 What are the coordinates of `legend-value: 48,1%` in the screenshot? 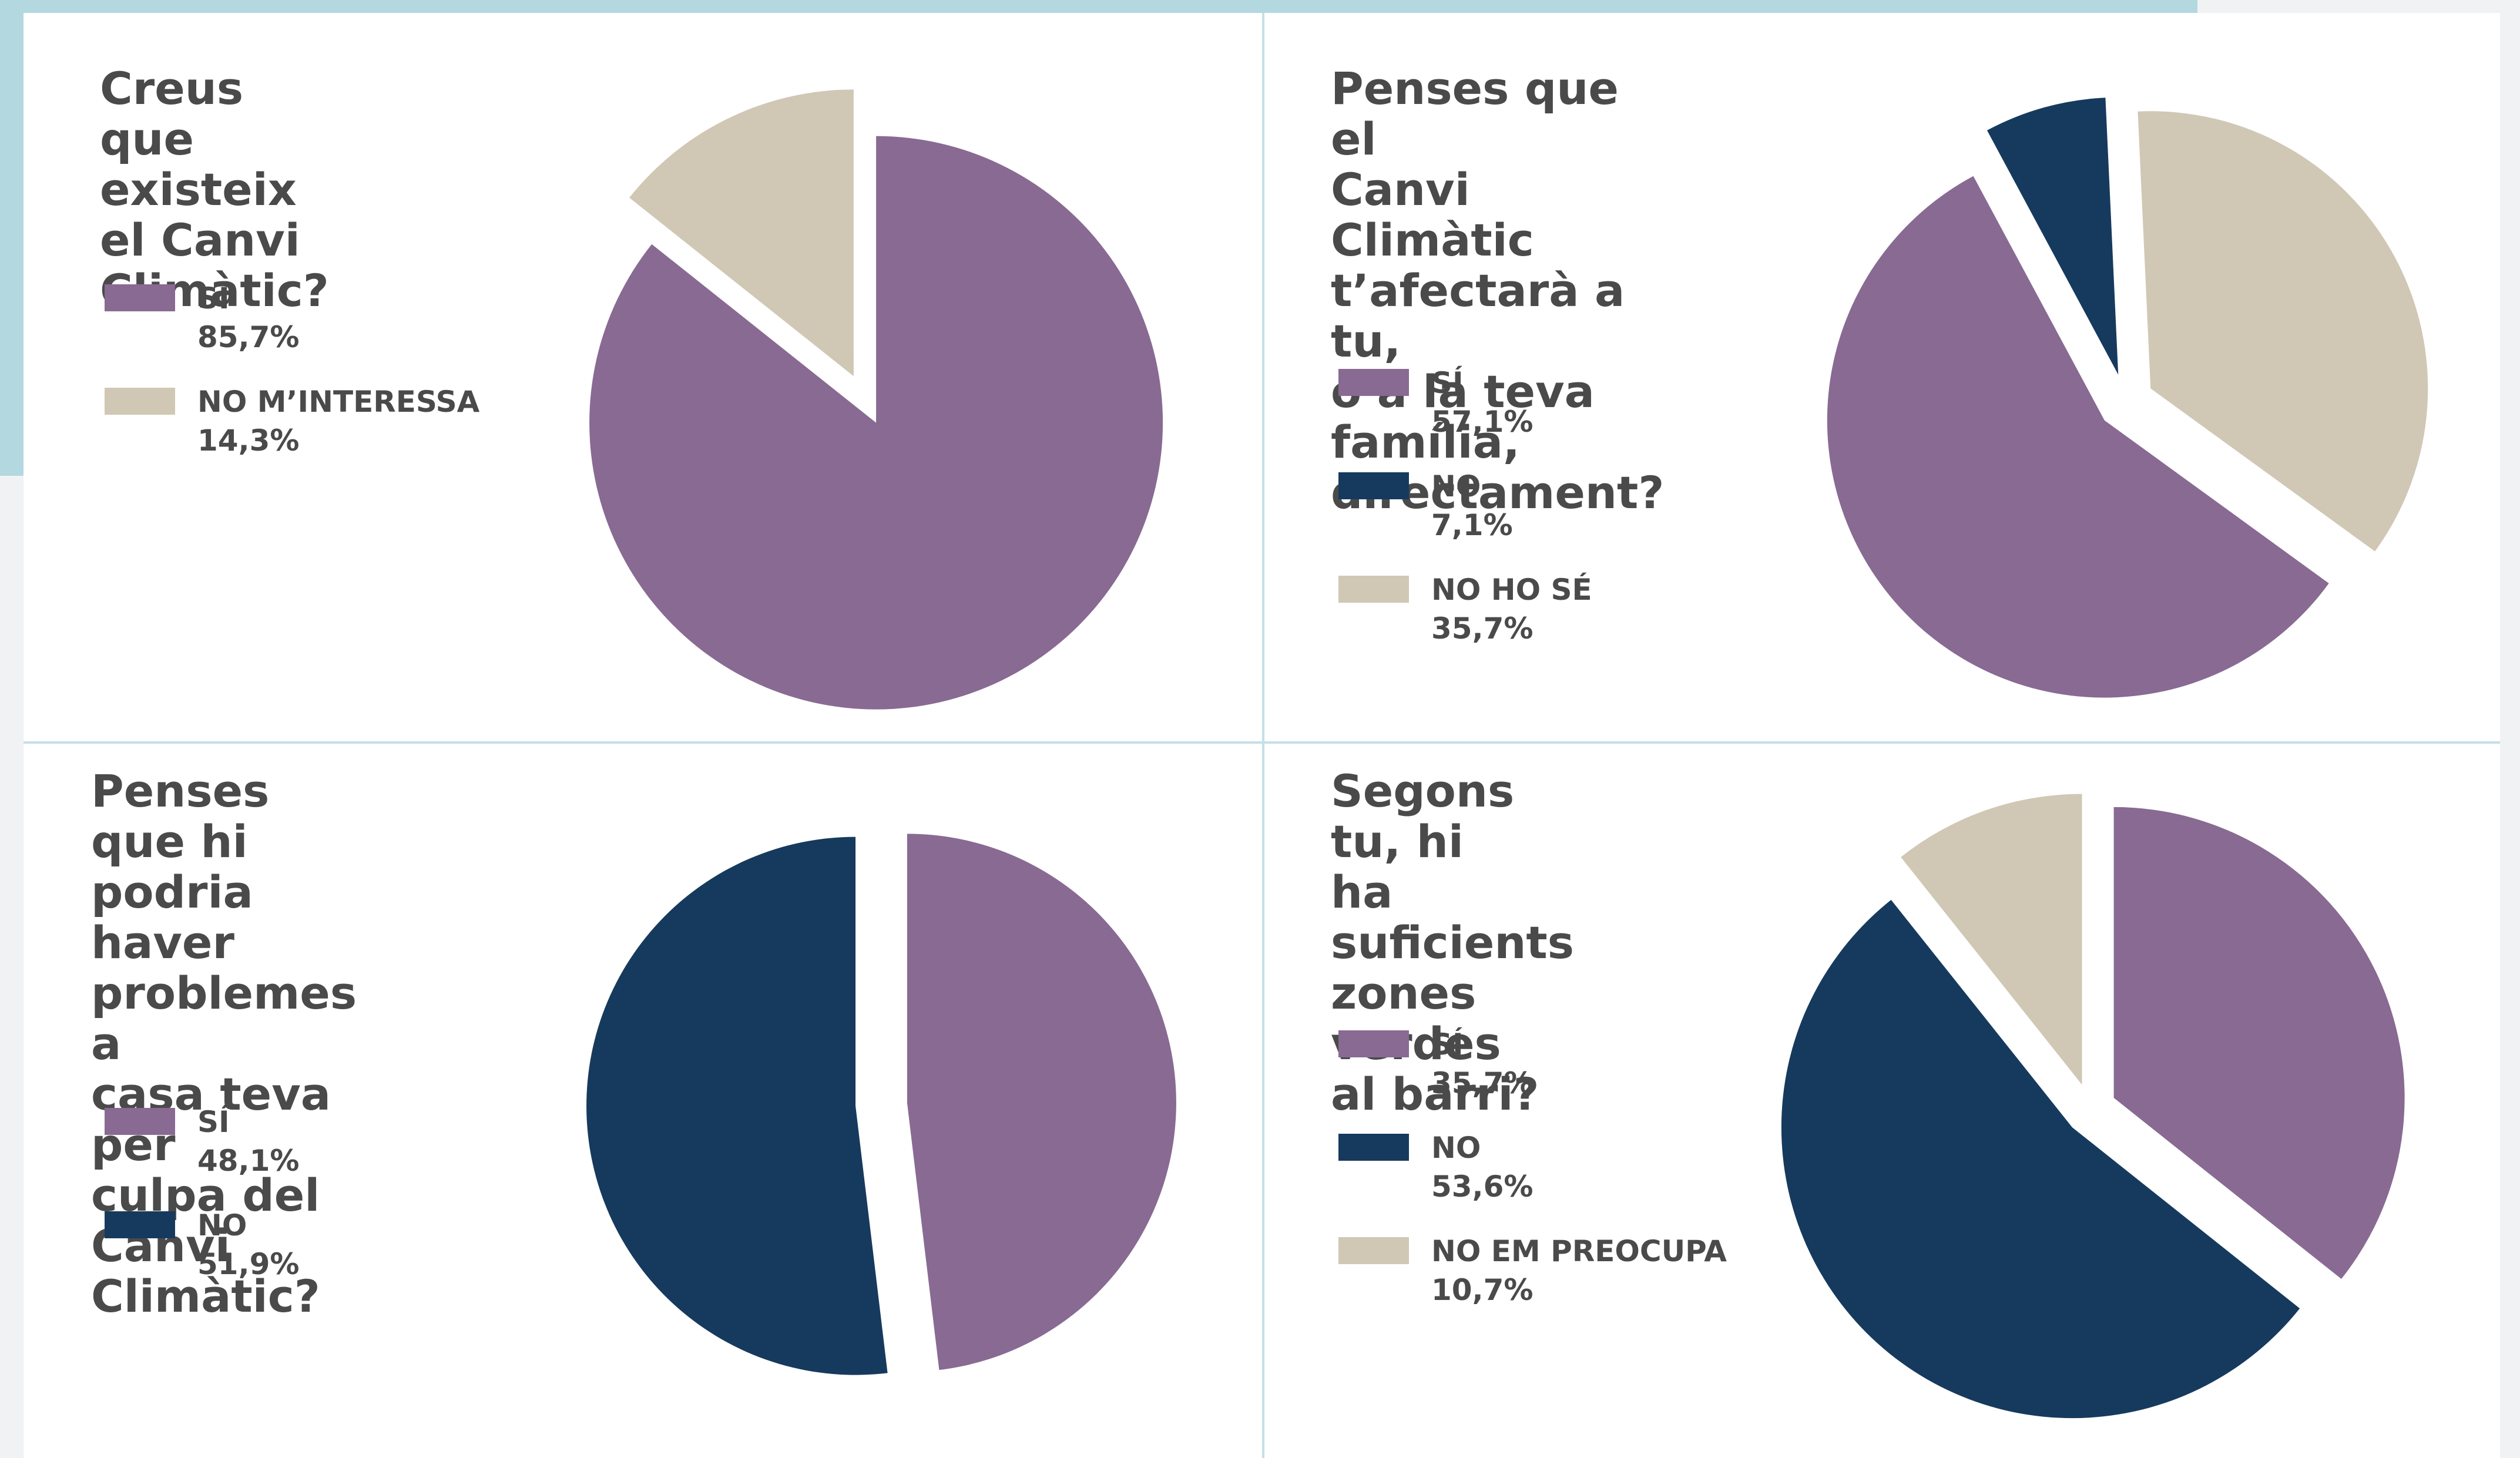 It's located at (248, 1161).